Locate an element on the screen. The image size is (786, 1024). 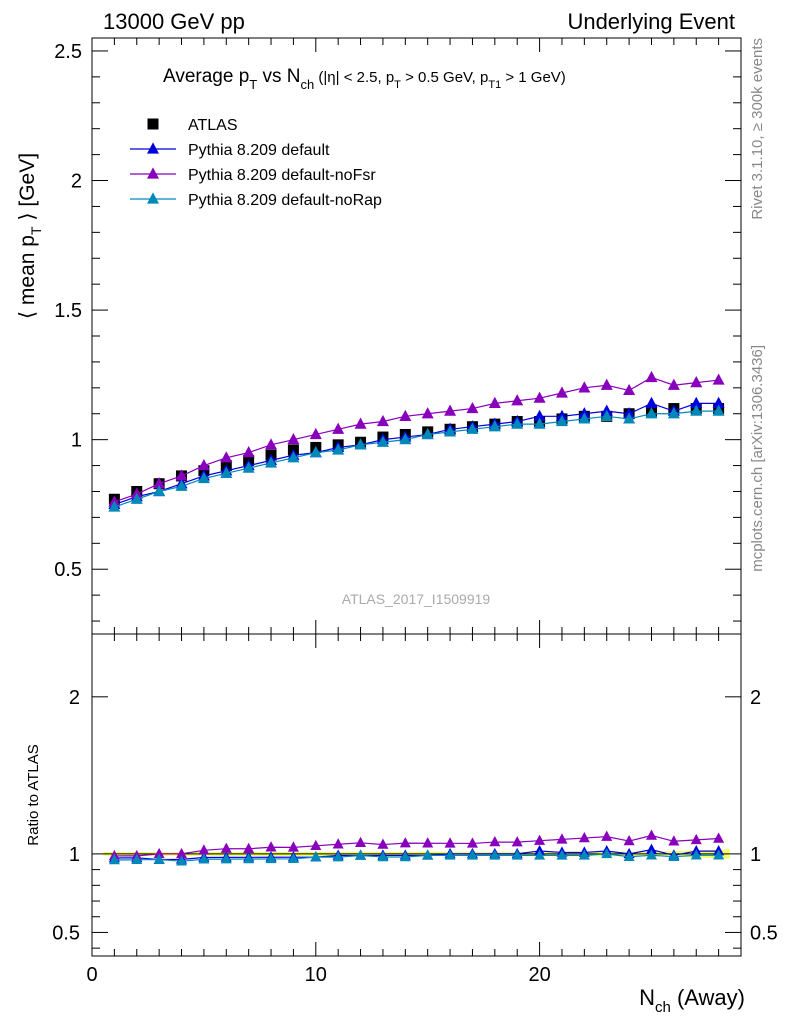
legend-label: Pythia 8.209 default-noFsr is located at coordinates (282, 175).